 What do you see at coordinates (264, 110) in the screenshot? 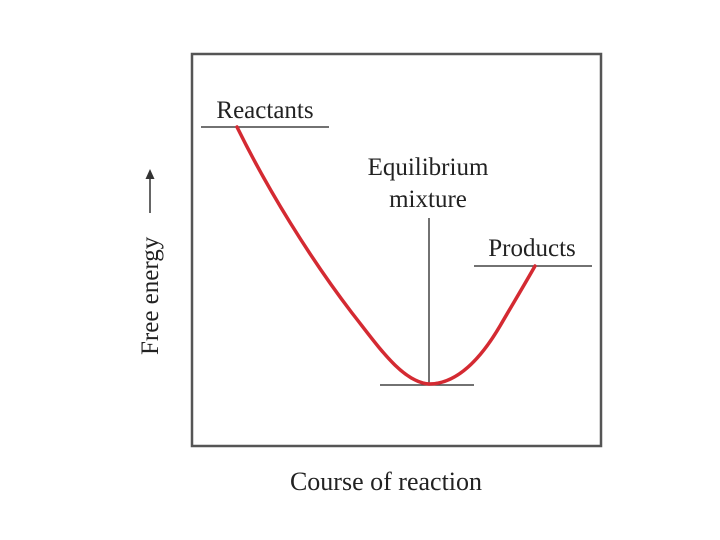
I see `reactants-label: Reactants` at bounding box center [264, 110].